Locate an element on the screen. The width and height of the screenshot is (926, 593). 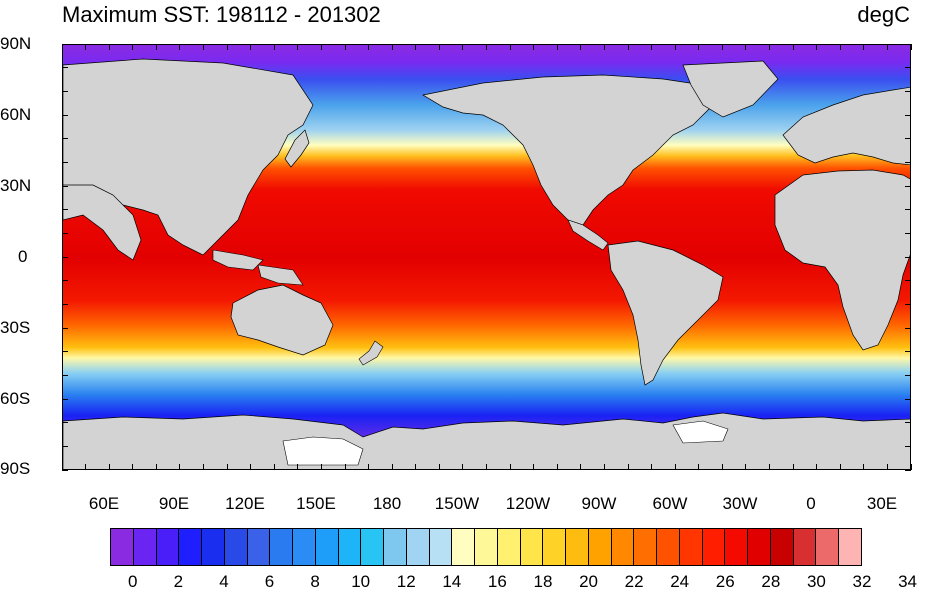
lon-label: 150E is located at coordinates (316, 503).